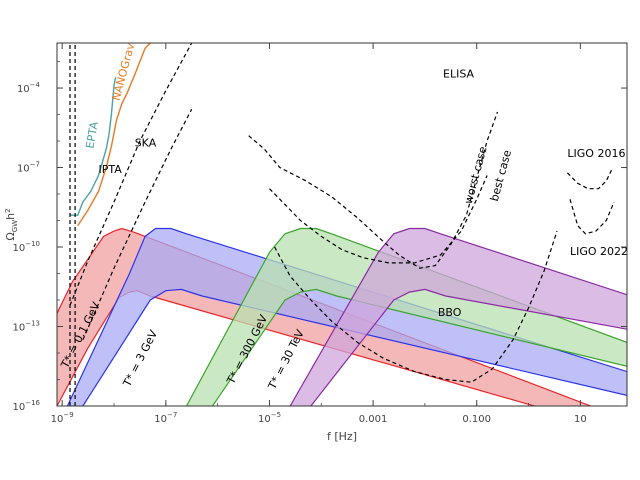 The image size is (640, 480). I want to click on curve-elisa-worst-case, so click(373, 190).